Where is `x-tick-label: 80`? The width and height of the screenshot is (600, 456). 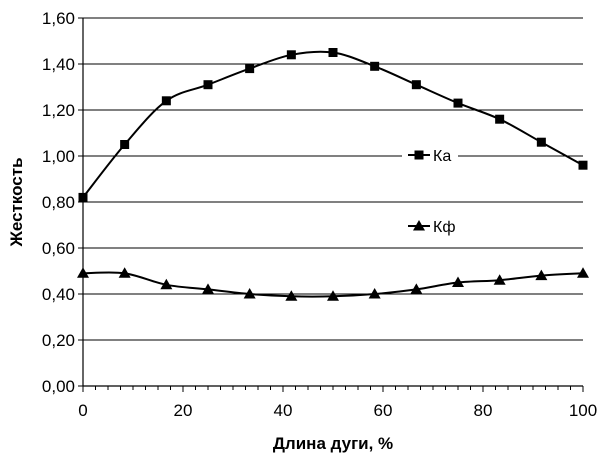 x-tick-label: 80 is located at coordinates (483, 410).